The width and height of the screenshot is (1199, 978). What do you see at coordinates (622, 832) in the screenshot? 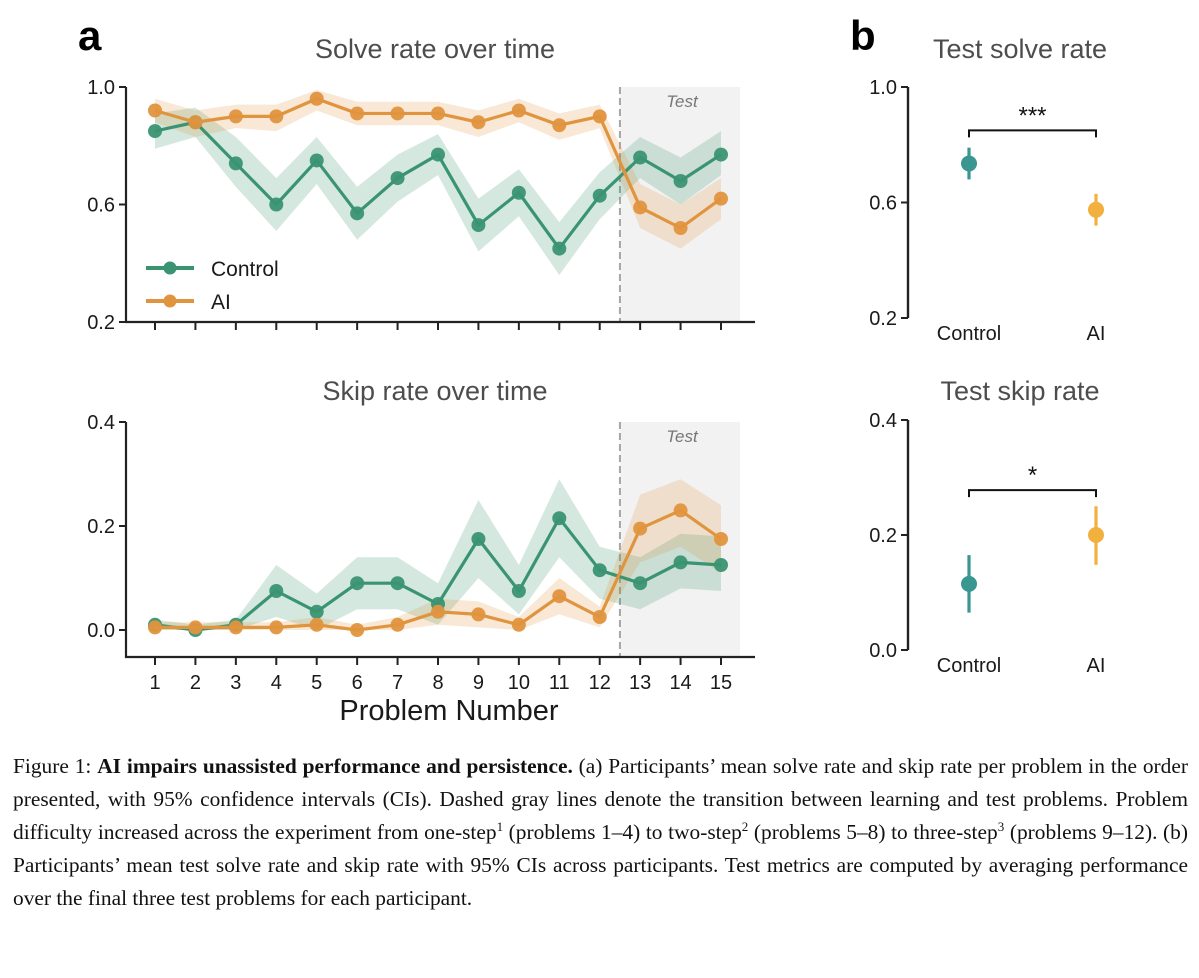
I see `caption-text-2: (problems 1–4) to two-step` at bounding box center [622, 832].